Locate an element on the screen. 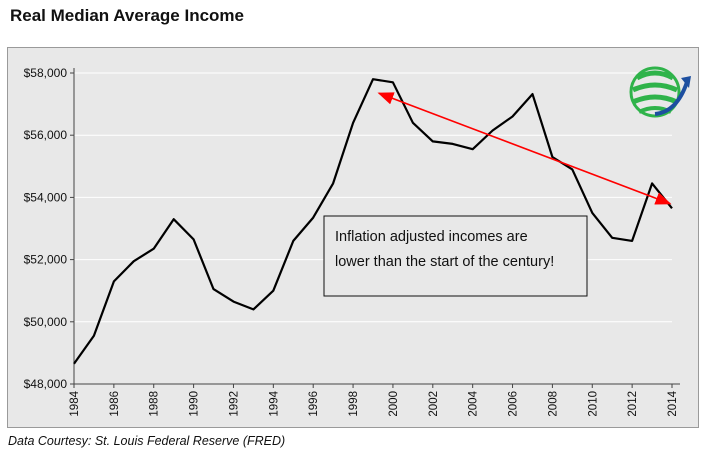  globe-arrow-logo-icon is located at coordinates (660, 92).